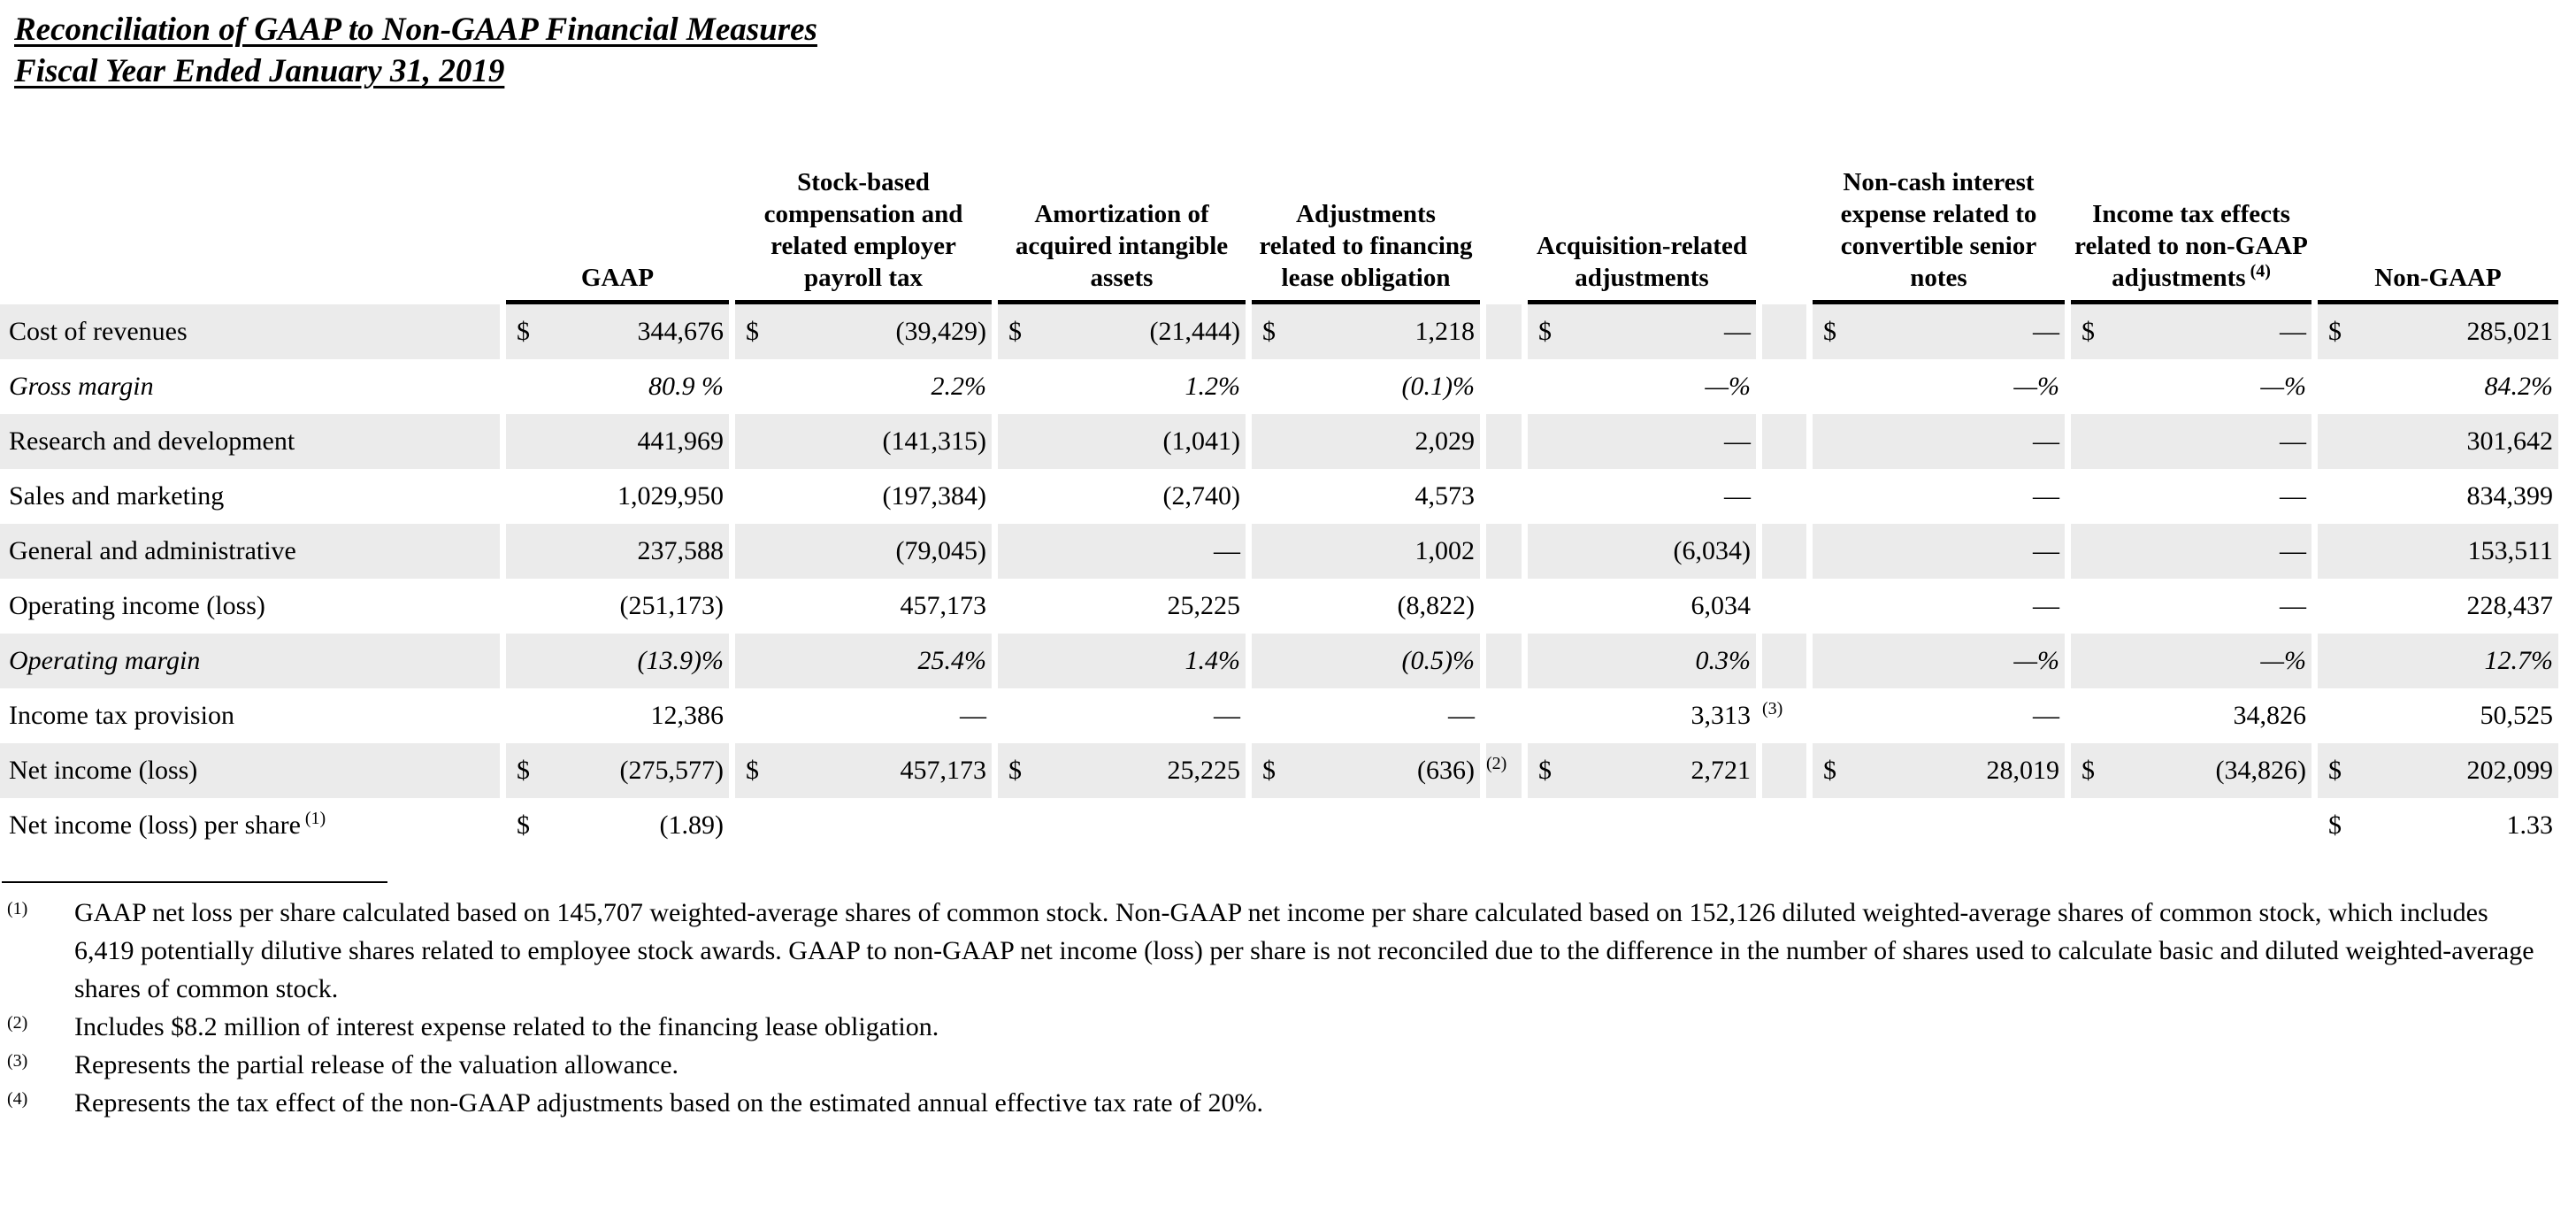  Describe the element at coordinates (1445, 331) in the screenshot. I see `cell-value: 1,218` at that location.